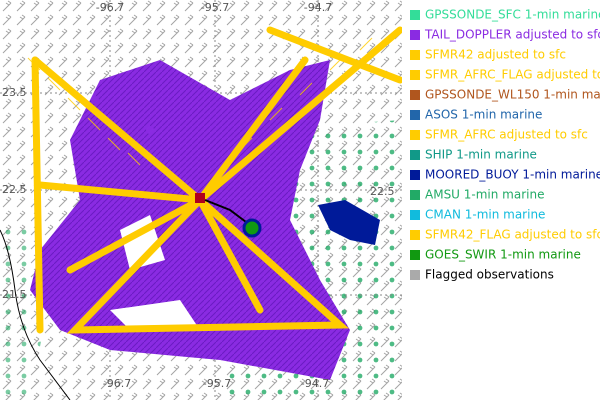 The image size is (600, 404). What do you see at coordinates (503, 255) in the screenshot?
I see `legend-label: GOES_SWIR 1-min marine` at bounding box center [503, 255].